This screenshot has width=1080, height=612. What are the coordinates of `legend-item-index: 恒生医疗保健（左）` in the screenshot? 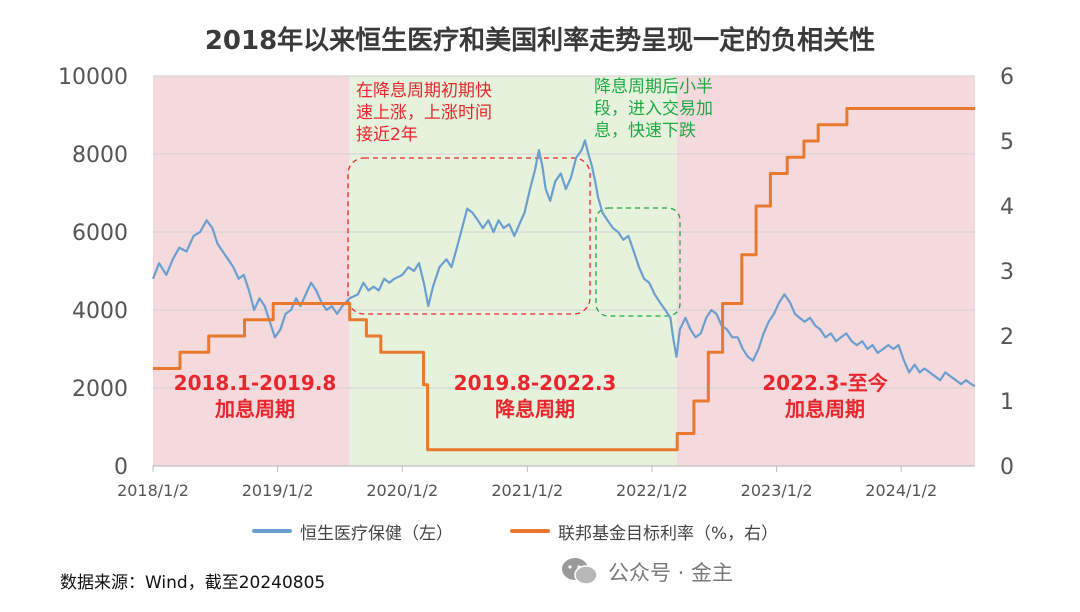 It's located at (352, 532).